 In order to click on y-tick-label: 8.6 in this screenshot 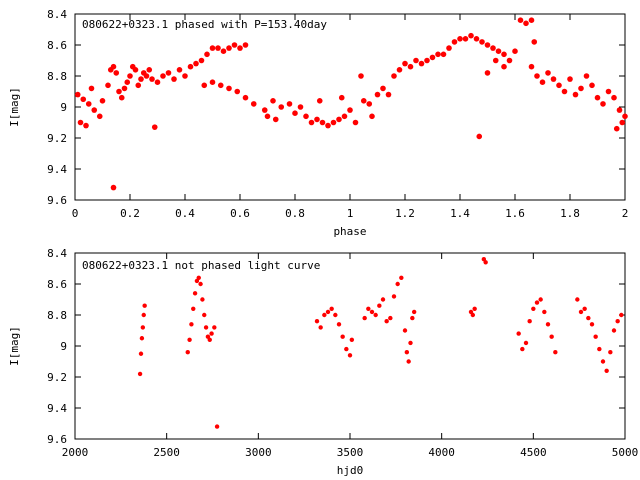, I will do `click(57, 45)`.